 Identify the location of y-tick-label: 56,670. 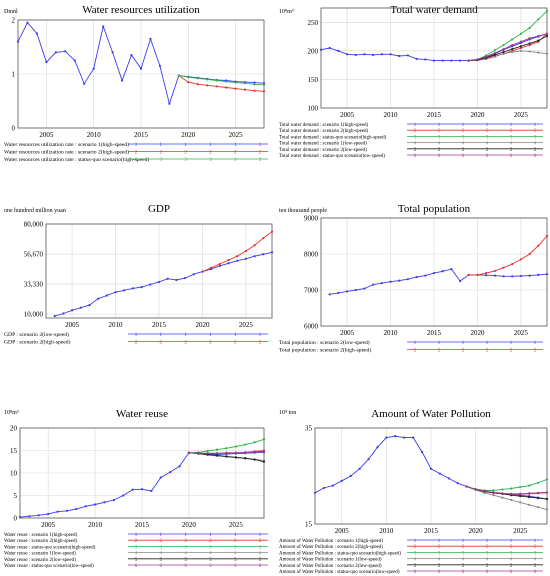
(34, 255).